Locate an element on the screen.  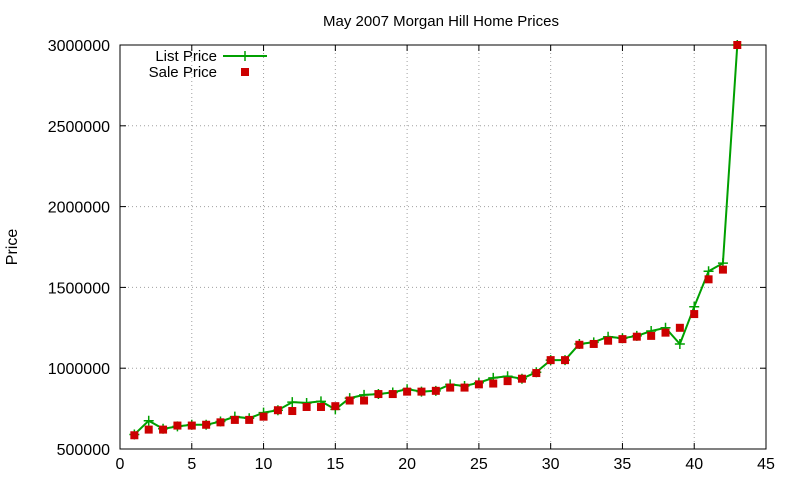
legend-label: Sale Price is located at coordinates (183, 72).